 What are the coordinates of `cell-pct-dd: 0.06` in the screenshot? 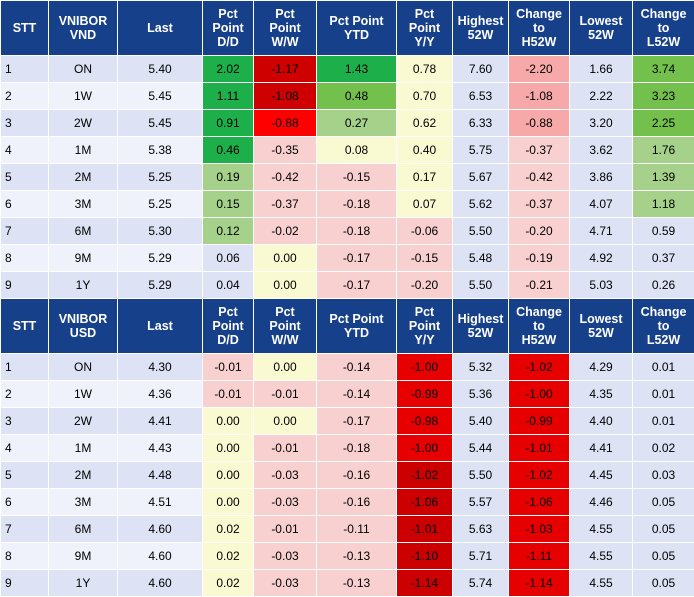 It's located at (228, 258).